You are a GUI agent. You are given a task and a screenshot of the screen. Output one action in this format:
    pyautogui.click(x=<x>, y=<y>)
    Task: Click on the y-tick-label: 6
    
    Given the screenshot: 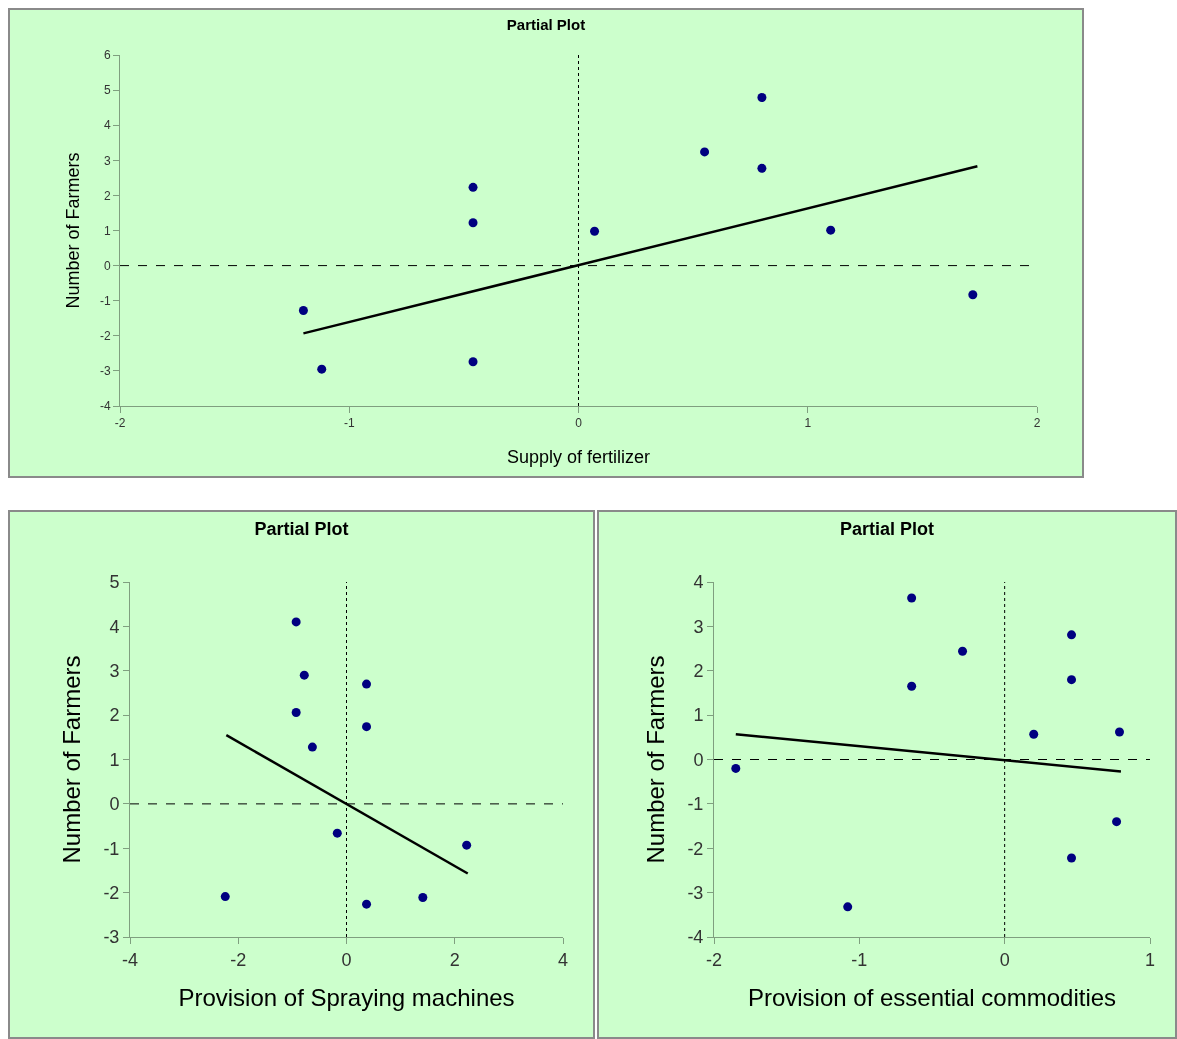 What is the action you would take?
    pyautogui.click(x=107, y=55)
    